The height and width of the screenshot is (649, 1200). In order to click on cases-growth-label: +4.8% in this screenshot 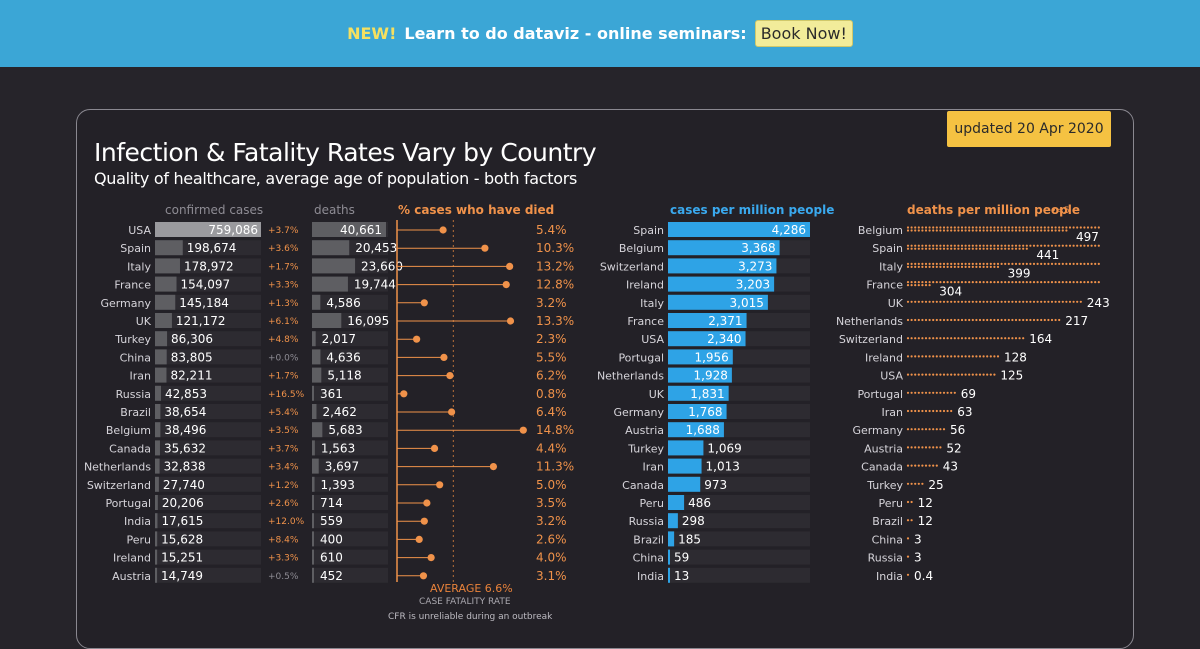, I will do `click(283, 340)`.